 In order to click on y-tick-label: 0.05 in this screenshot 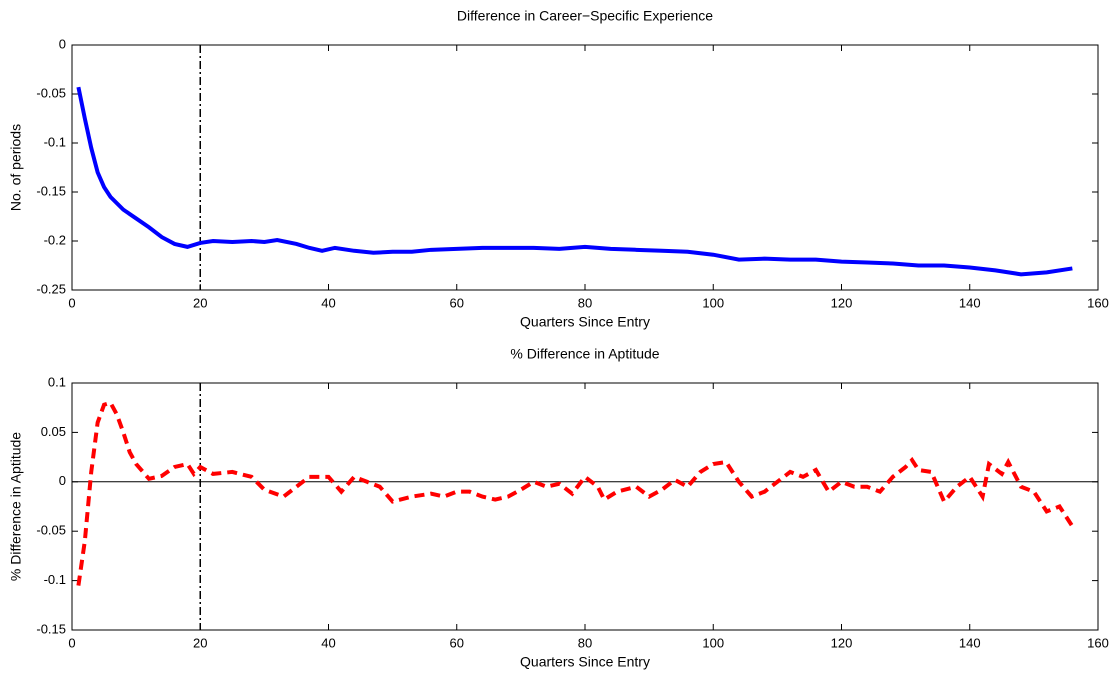, I will do `click(53, 431)`.